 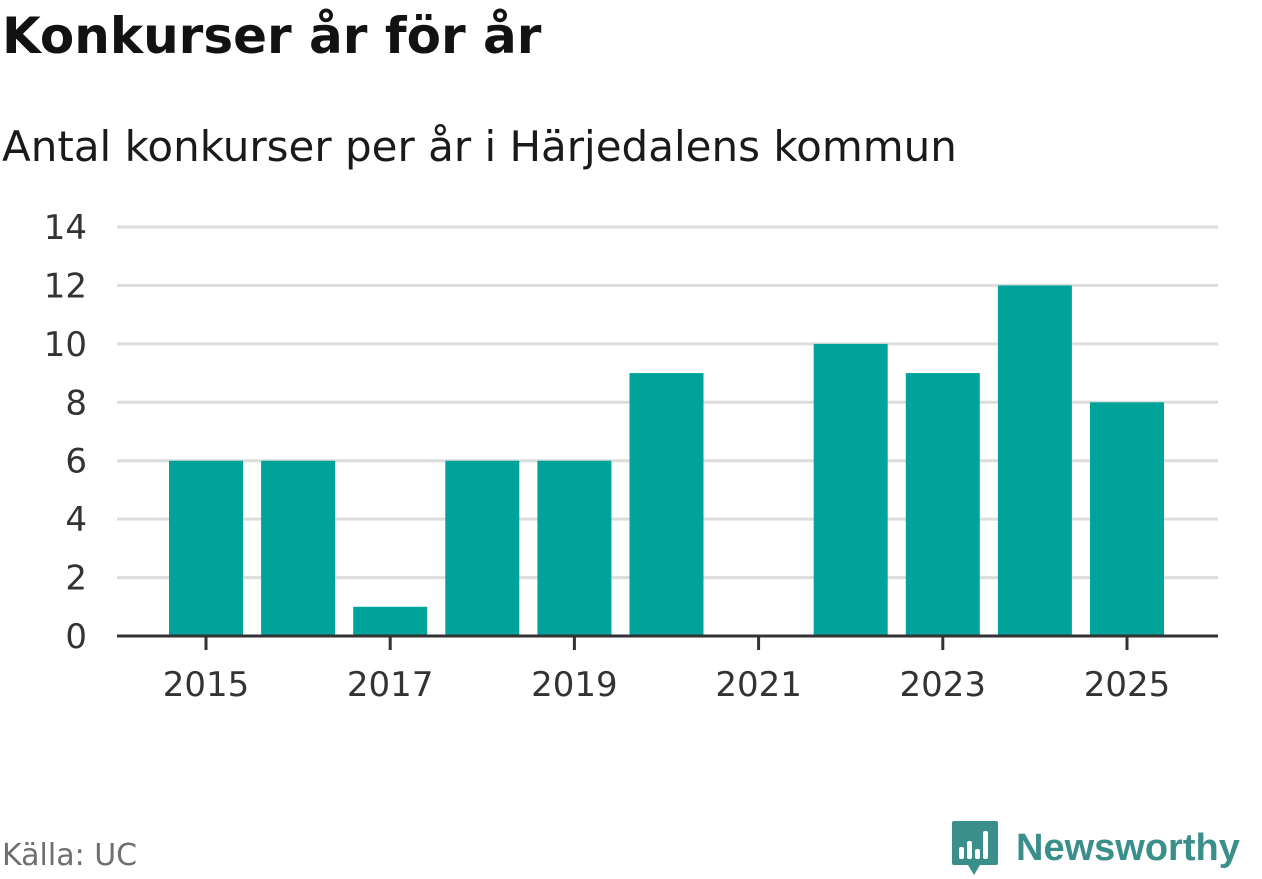 I want to click on y-tick-label: 4, so click(x=76, y=520).